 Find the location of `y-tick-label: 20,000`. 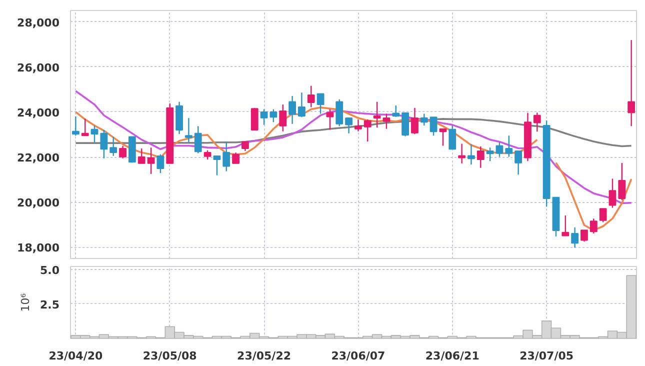

y-tick-label: 20,000 is located at coordinates (38, 203).